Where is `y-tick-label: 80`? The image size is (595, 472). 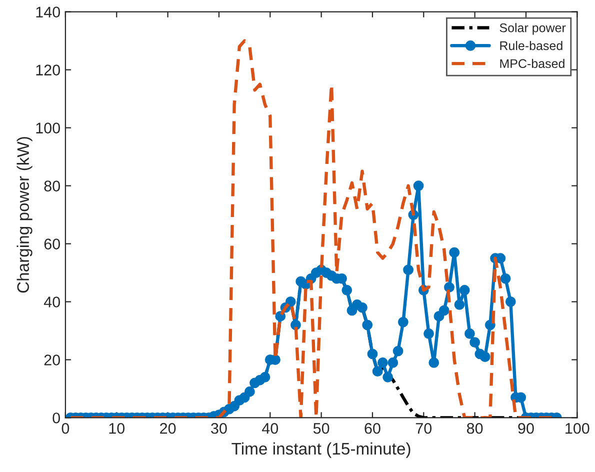 y-tick-label: 80 is located at coordinates (52, 186).